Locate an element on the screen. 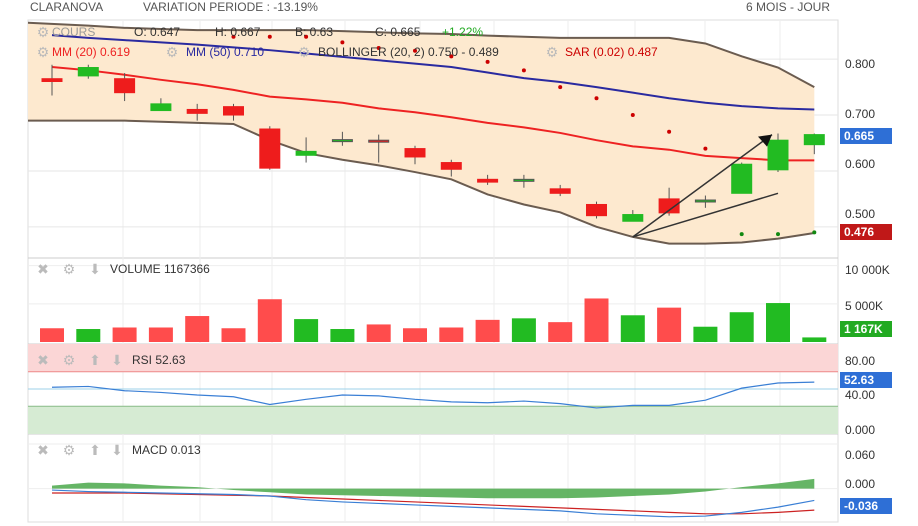 The image size is (918, 526). macd-signal-line is located at coordinates (433, 503).